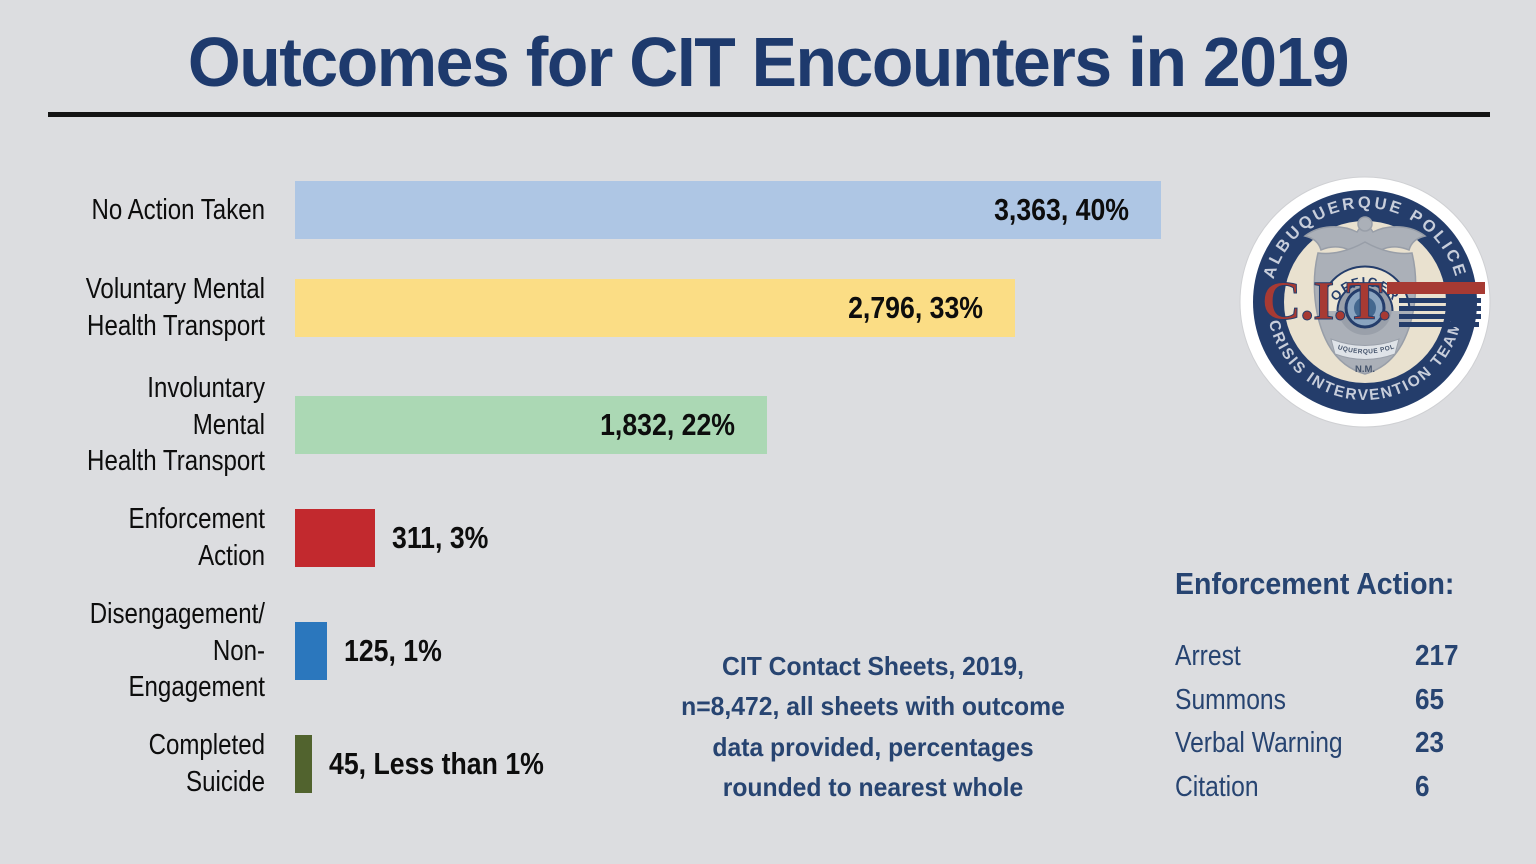 This screenshot has height=864, width=1536. What do you see at coordinates (178, 209) in the screenshot?
I see `category-label: No Action Taken` at bounding box center [178, 209].